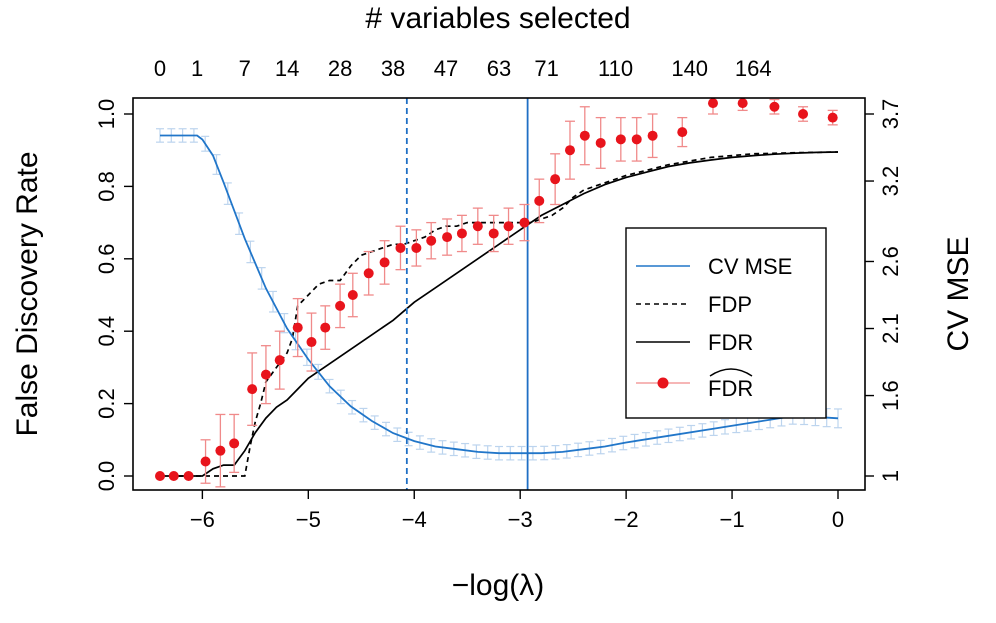 This screenshot has height=623, width=996. What do you see at coordinates (197, 68) in the screenshot?
I see `top-axis-tick-label: 1` at bounding box center [197, 68].